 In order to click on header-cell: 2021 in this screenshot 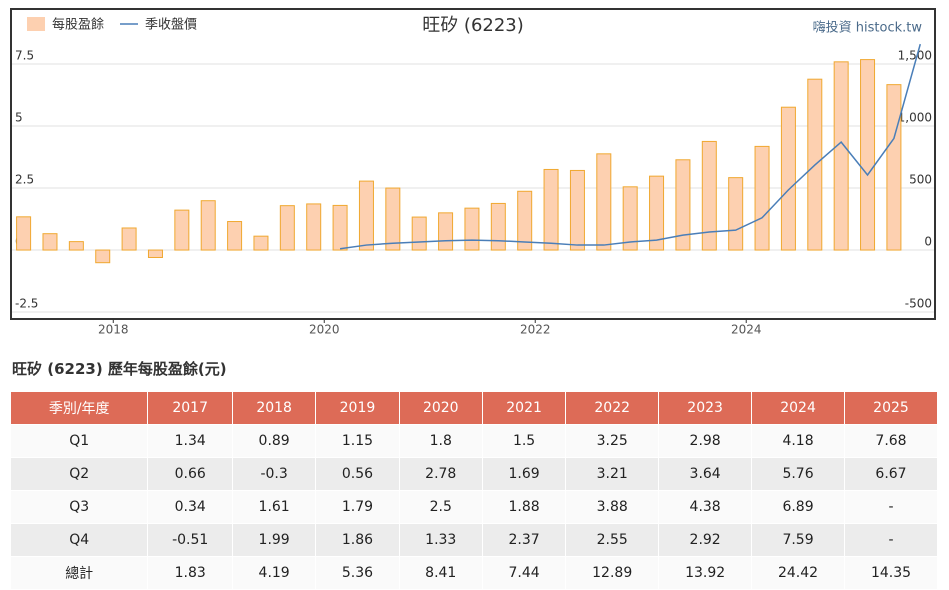, I will do `click(524, 408)`.